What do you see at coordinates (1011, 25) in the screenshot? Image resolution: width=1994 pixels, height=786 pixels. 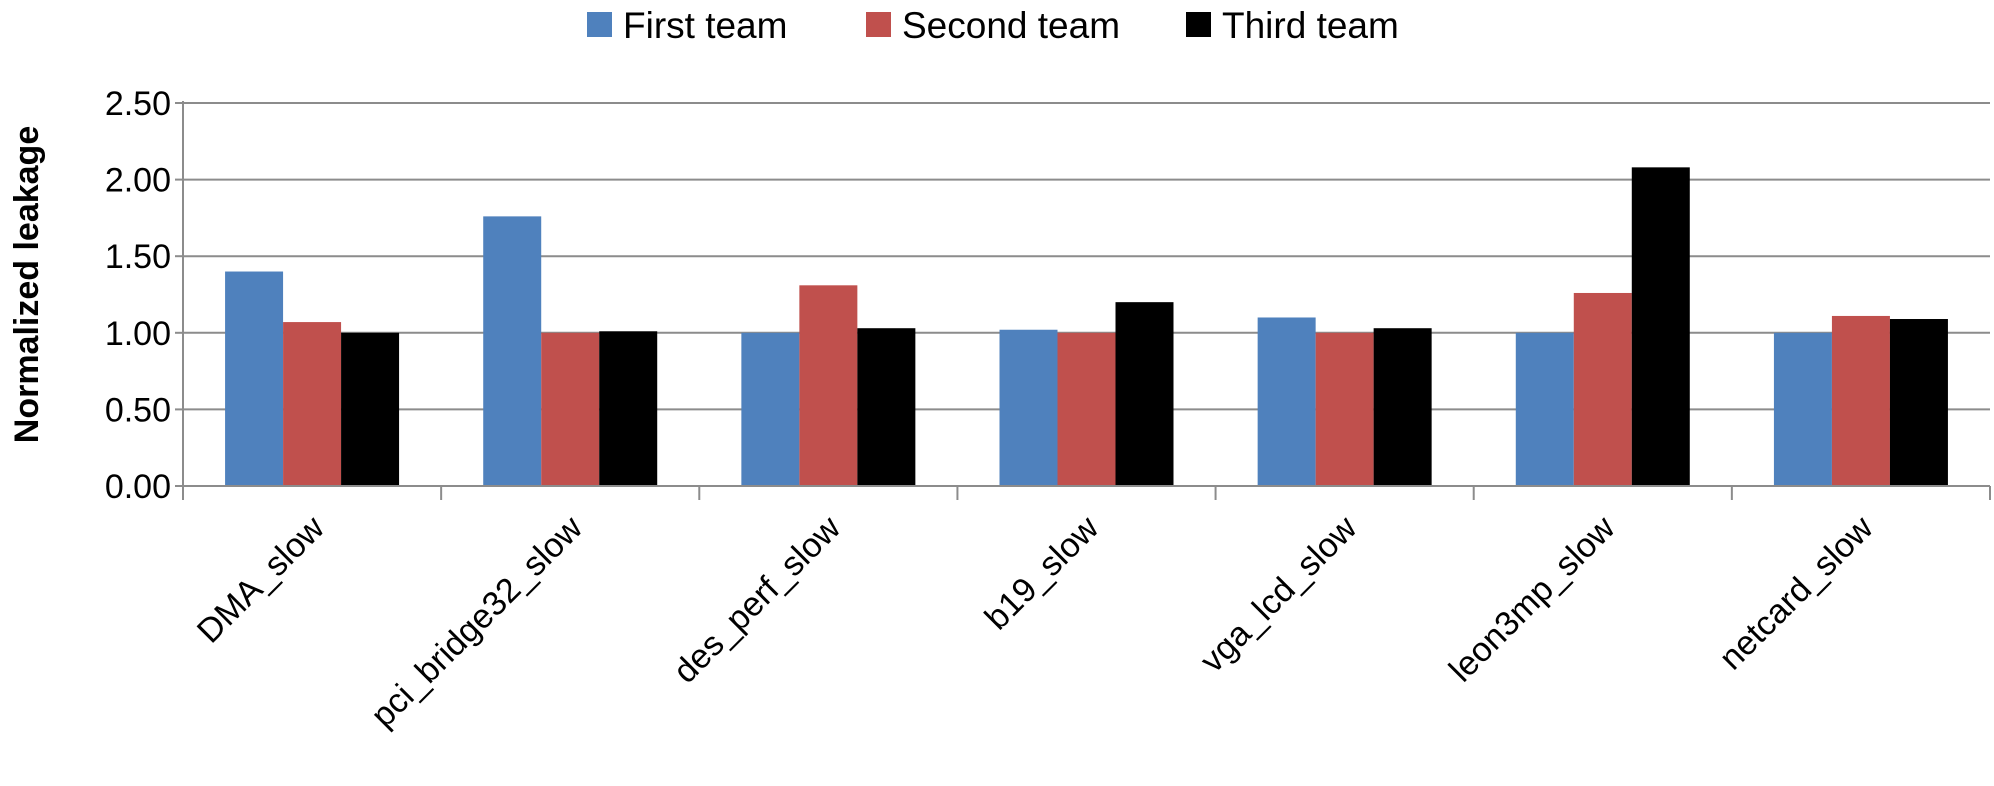 I see `legend-label: Second team` at bounding box center [1011, 25].